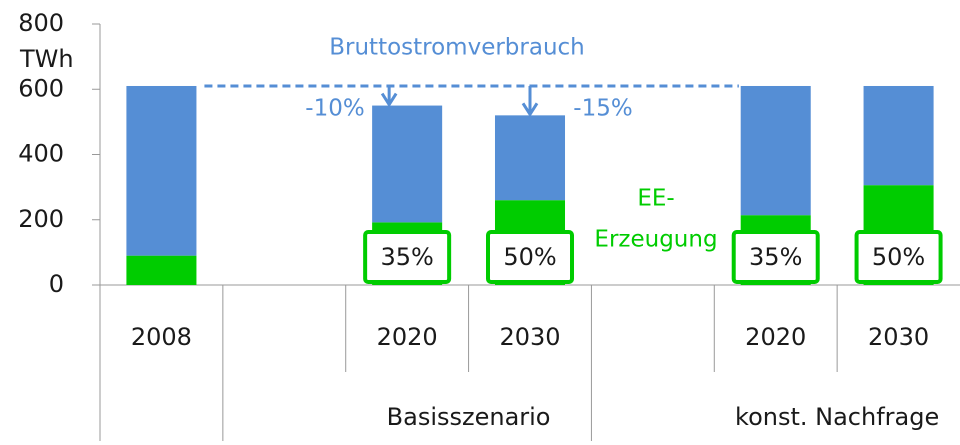 The image size is (960, 445). What do you see at coordinates (161, 337) in the screenshot?
I see `x-tick-label: 2008` at bounding box center [161, 337].